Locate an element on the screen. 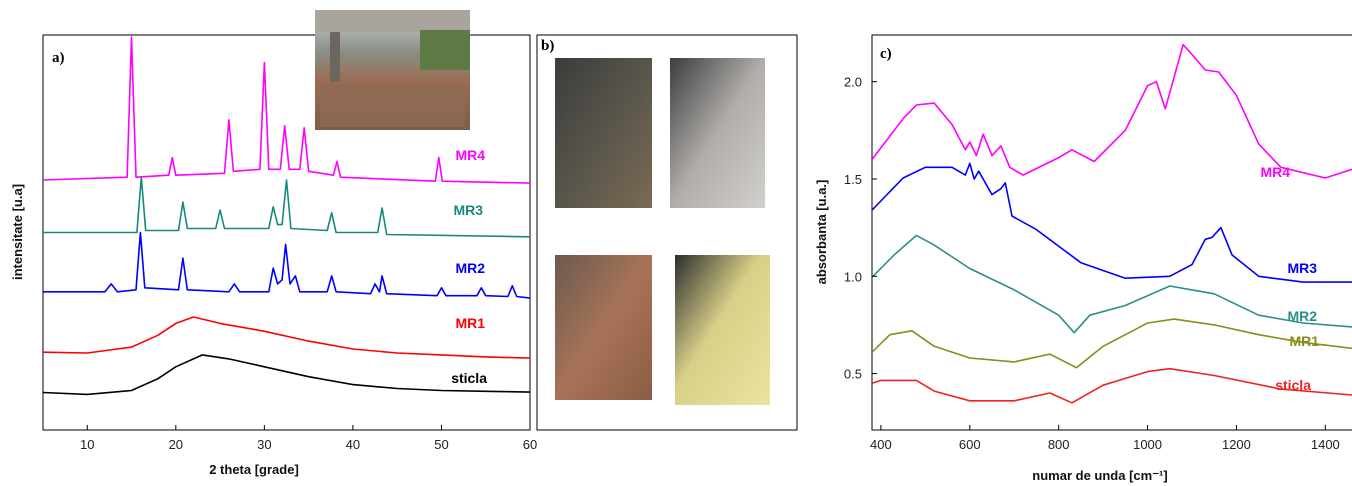 The height and width of the screenshot is (486, 1352). x-axis-title: numar de unda [cm⁻¹] is located at coordinates (1099, 475).